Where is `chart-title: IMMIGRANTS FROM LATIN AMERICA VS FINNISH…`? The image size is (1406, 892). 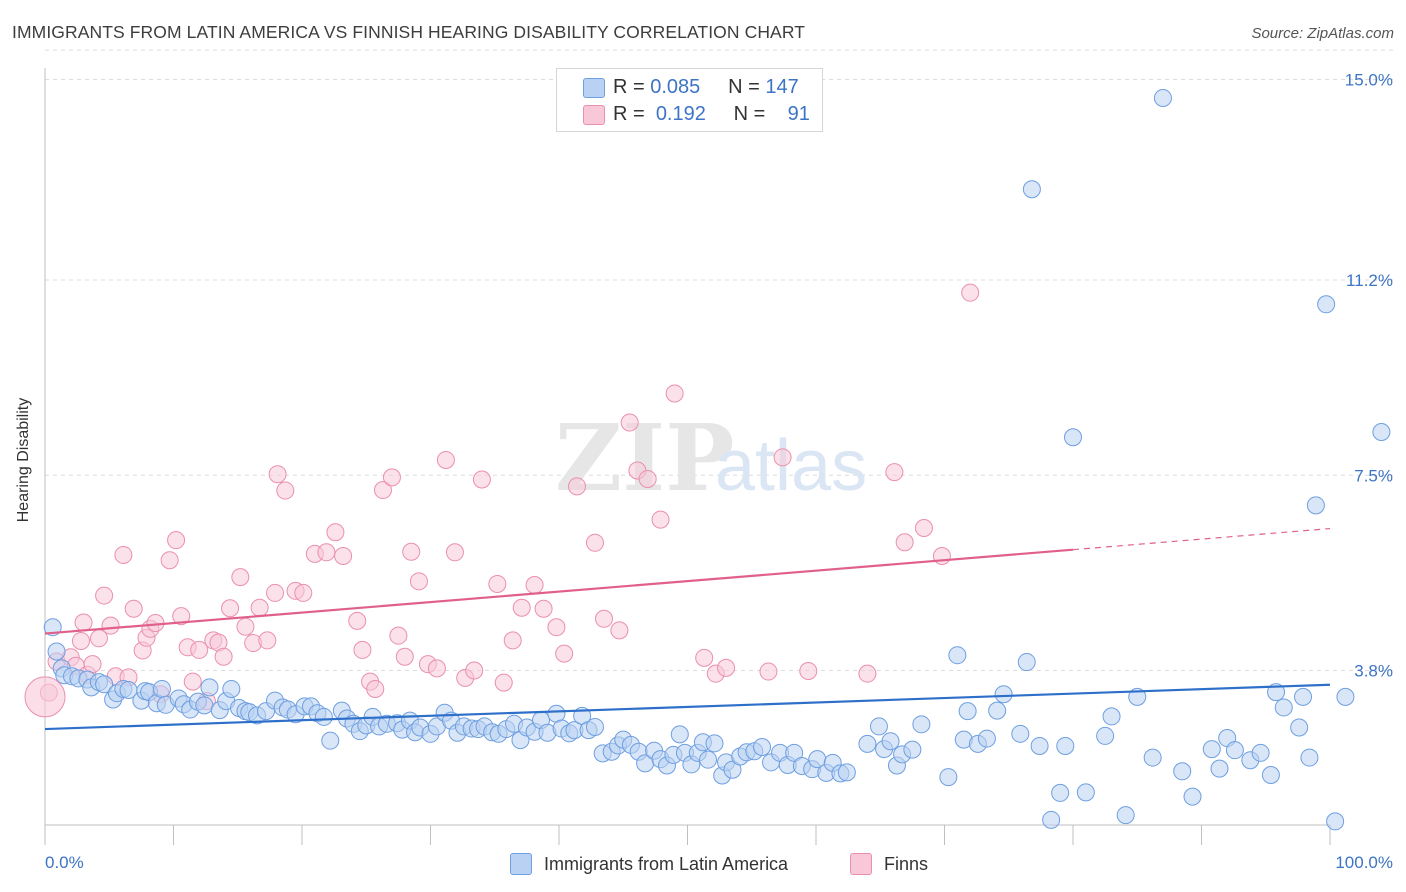 chart-title: IMMIGRANTS FROM LATIN AMERICA VS FINNISH… is located at coordinates (409, 32).